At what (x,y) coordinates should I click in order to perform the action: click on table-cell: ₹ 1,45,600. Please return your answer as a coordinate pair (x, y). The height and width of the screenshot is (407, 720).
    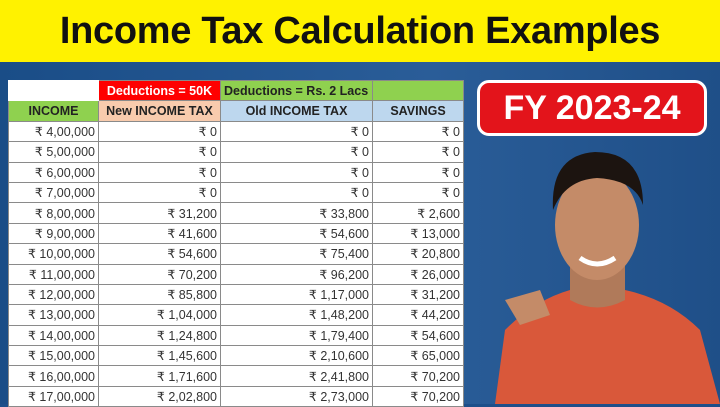
    Looking at the image, I should click on (159, 356).